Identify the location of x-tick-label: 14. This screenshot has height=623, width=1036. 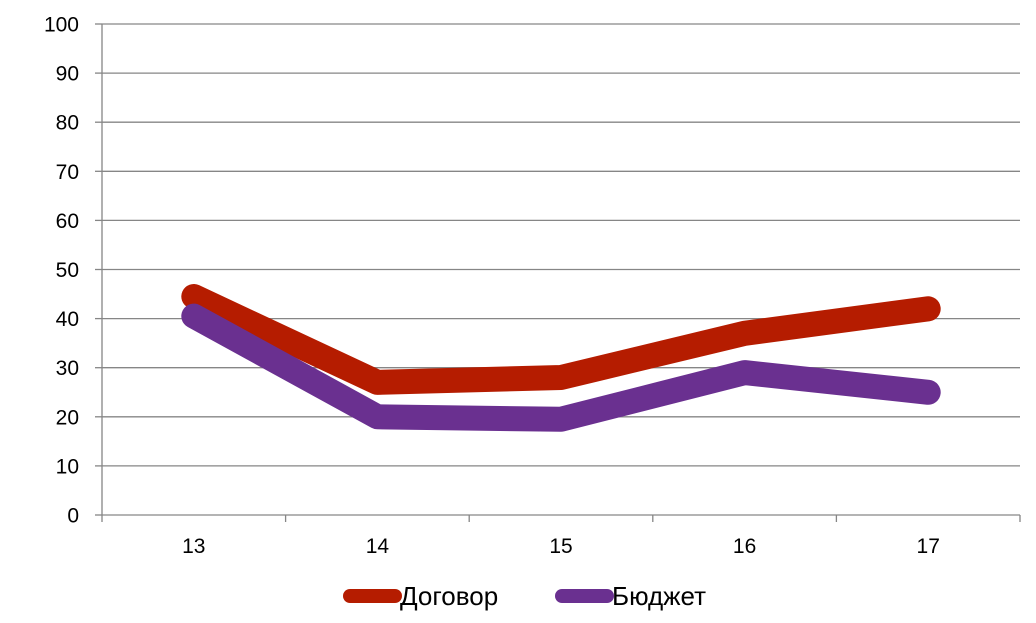
(378, 546).